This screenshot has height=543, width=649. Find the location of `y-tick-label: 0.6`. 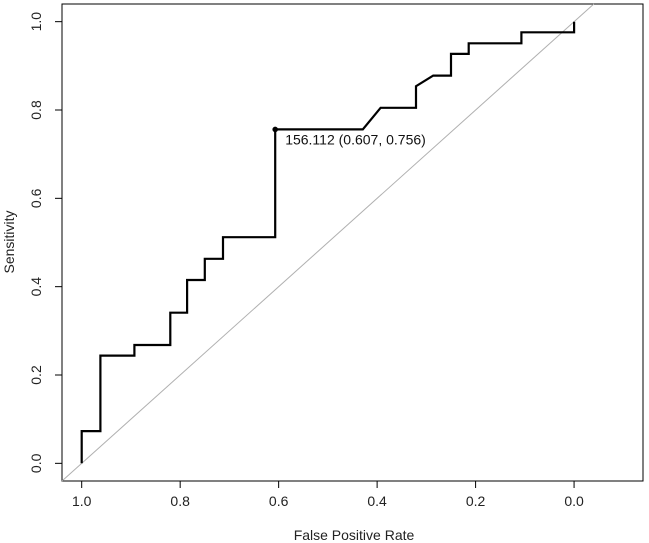

y-tick-label: 0.6 is located at coordinates (36, 198).